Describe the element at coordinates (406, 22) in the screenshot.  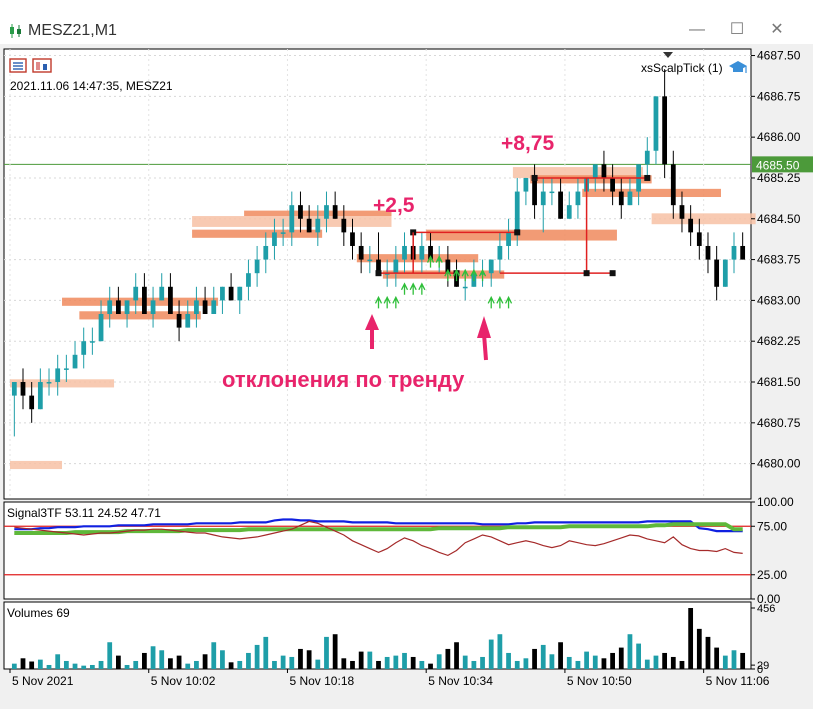
I see `window-titlebar: MESZ21,M1 — ☐ ✕` at that location.